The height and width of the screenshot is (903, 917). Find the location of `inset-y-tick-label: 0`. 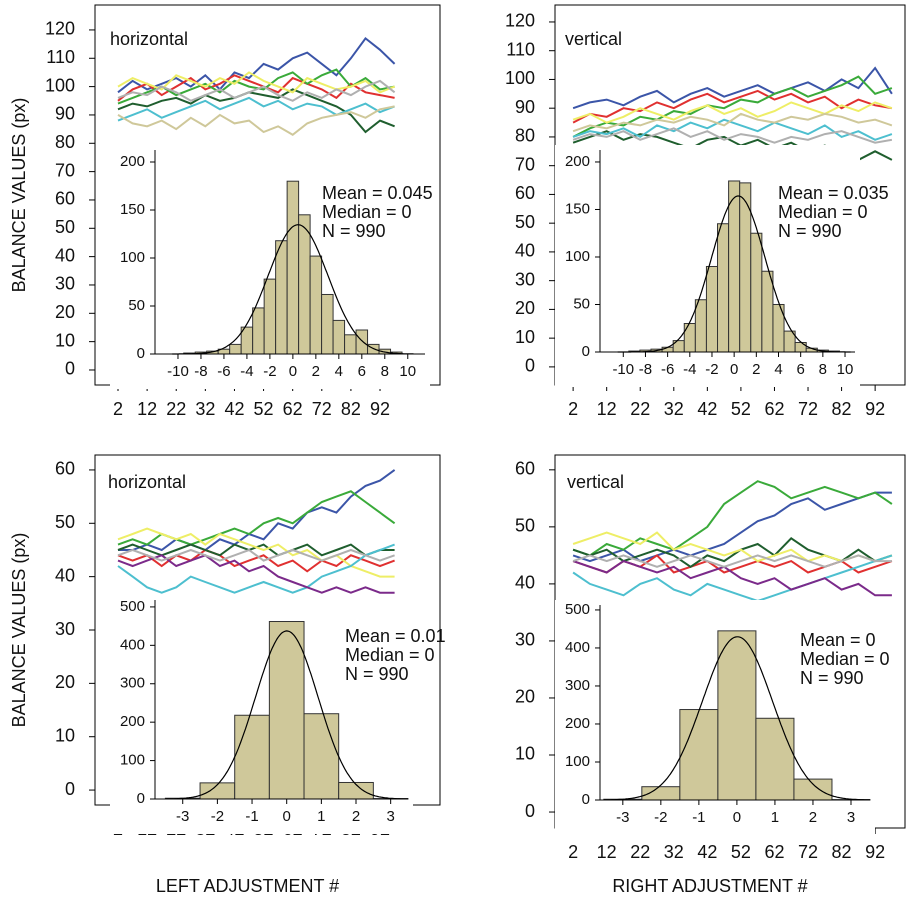

inset-y-tick-label: 0 is located at coordinates (586, 351).